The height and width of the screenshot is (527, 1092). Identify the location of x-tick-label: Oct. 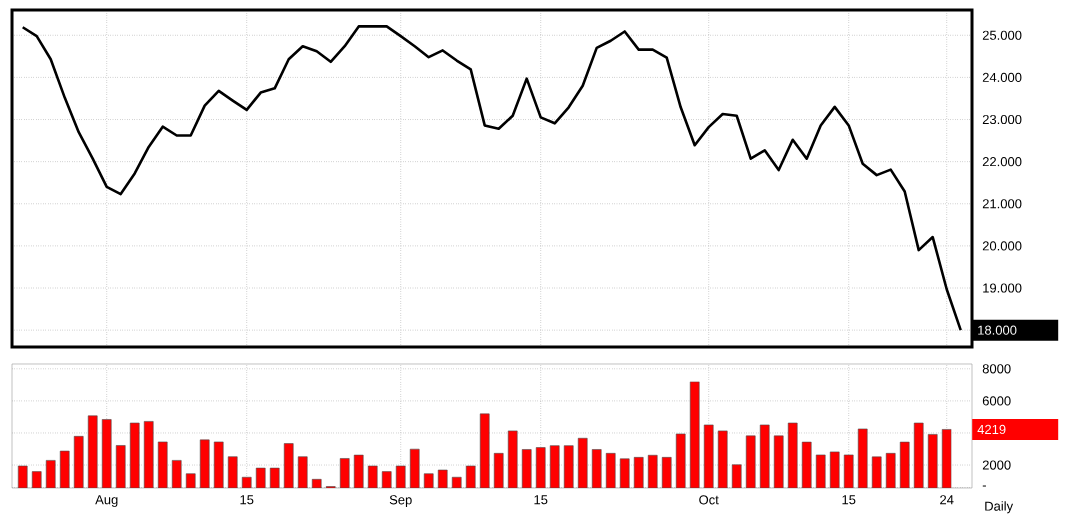
(709, 500).